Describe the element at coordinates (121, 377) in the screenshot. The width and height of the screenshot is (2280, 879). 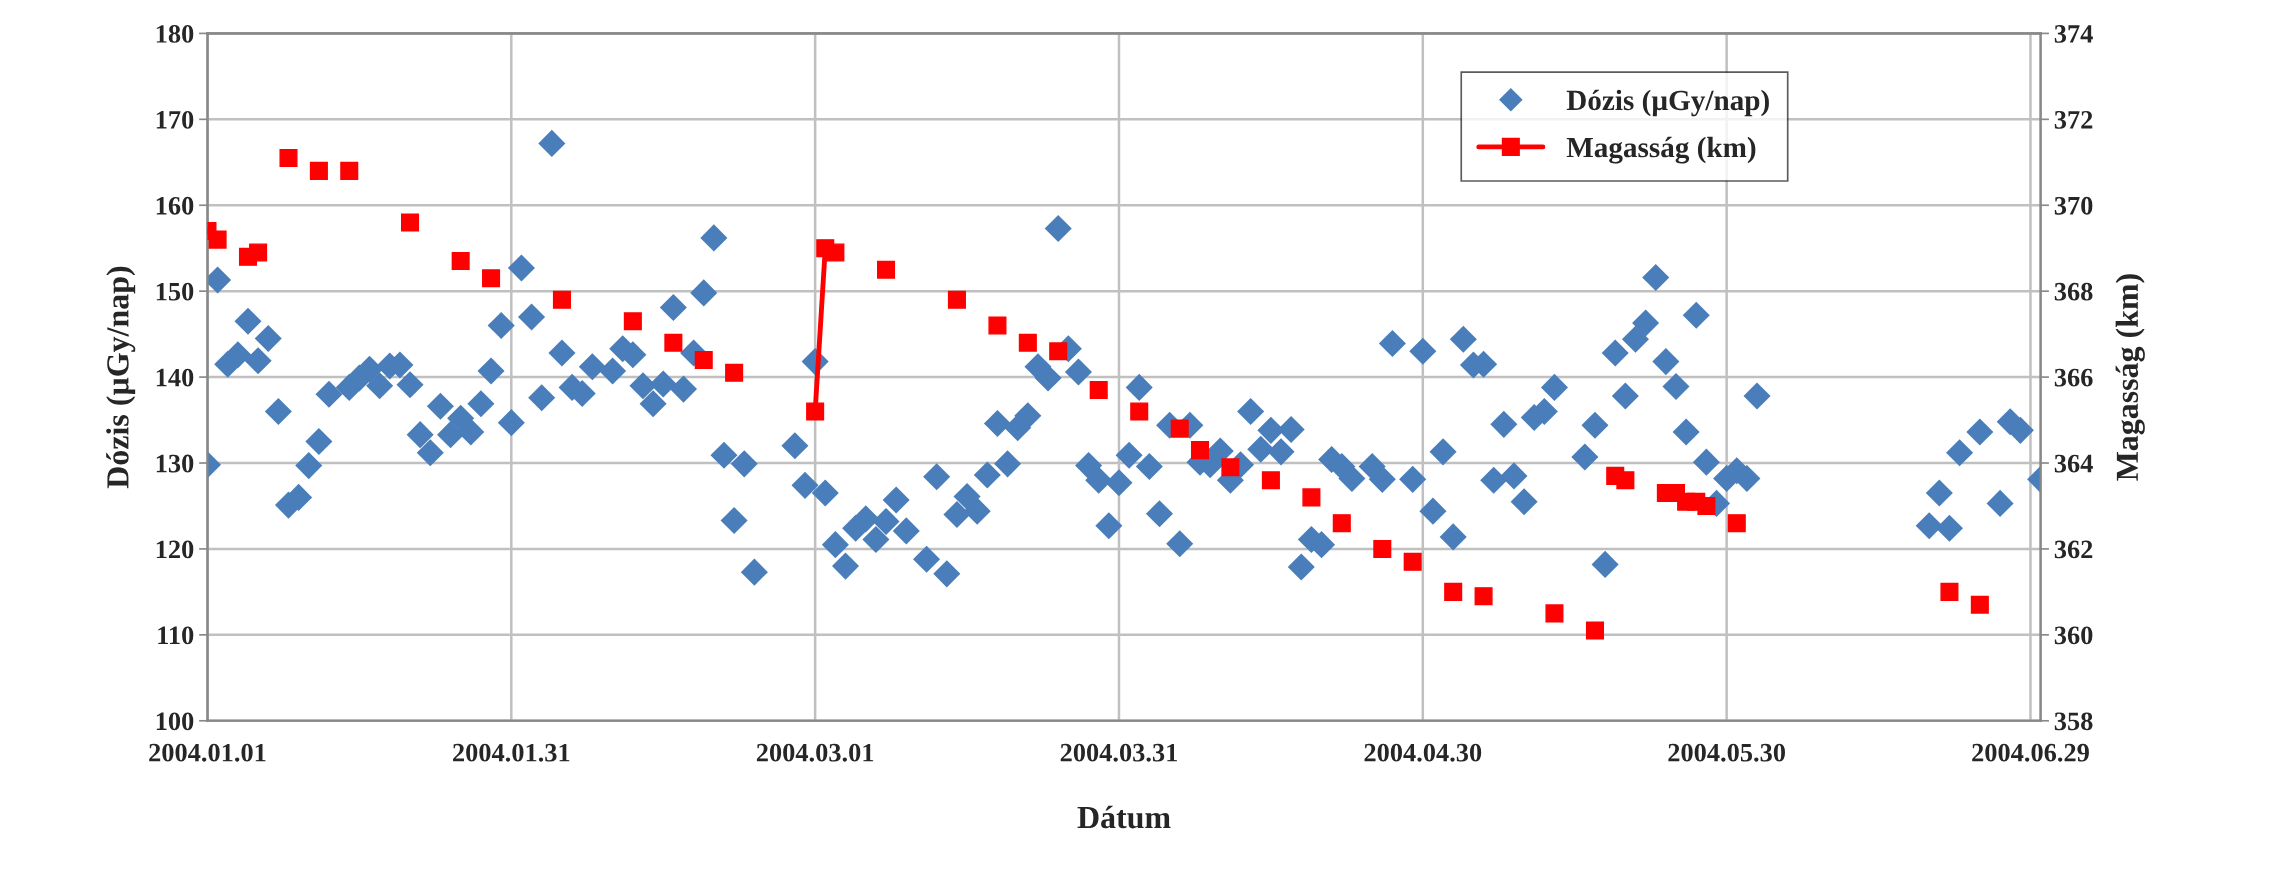
I see `y-axis-title: Dózis (µGy/nap)` at that location.